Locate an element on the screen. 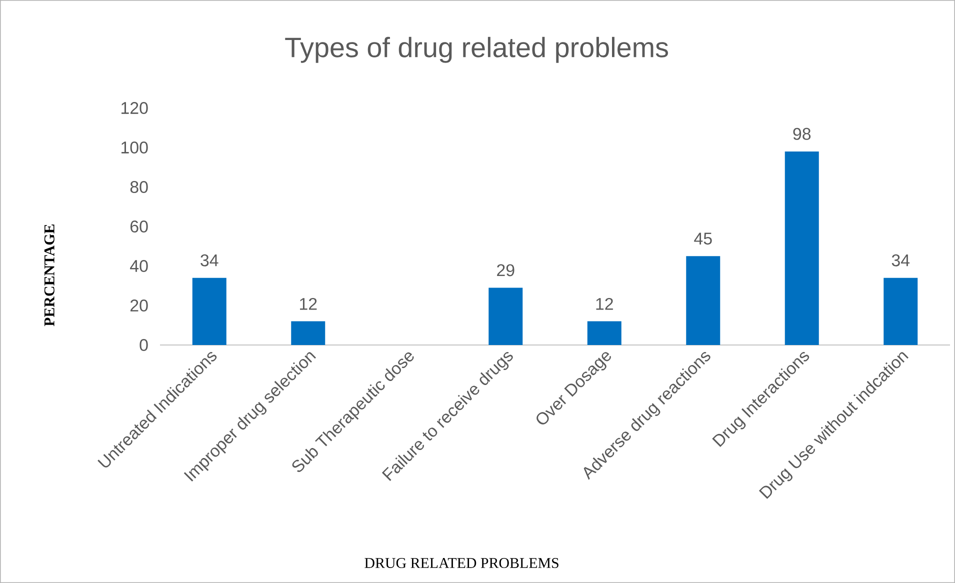 The height and width of the screenshot is (583, 955). x-axis-title: DRUG RELATED PROBLEMS is located at coordinates (461, 563).